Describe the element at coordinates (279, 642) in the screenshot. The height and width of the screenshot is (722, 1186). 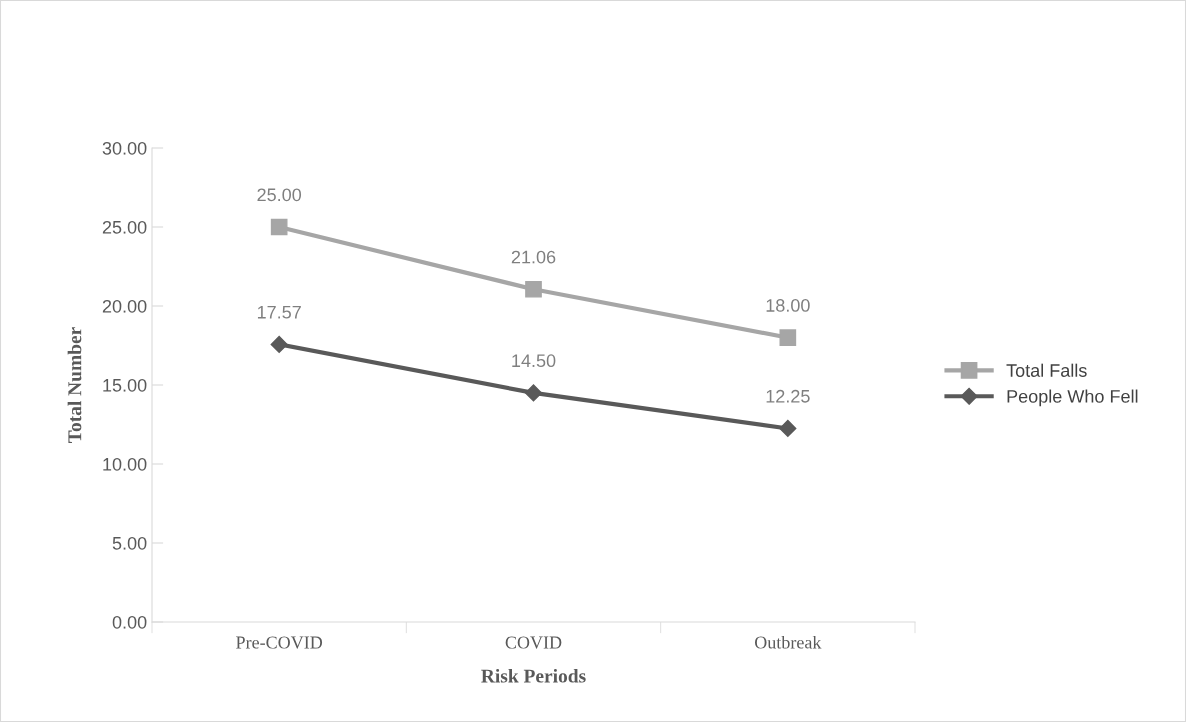
I see `x-tick-label: Pre-COVID` at that location.